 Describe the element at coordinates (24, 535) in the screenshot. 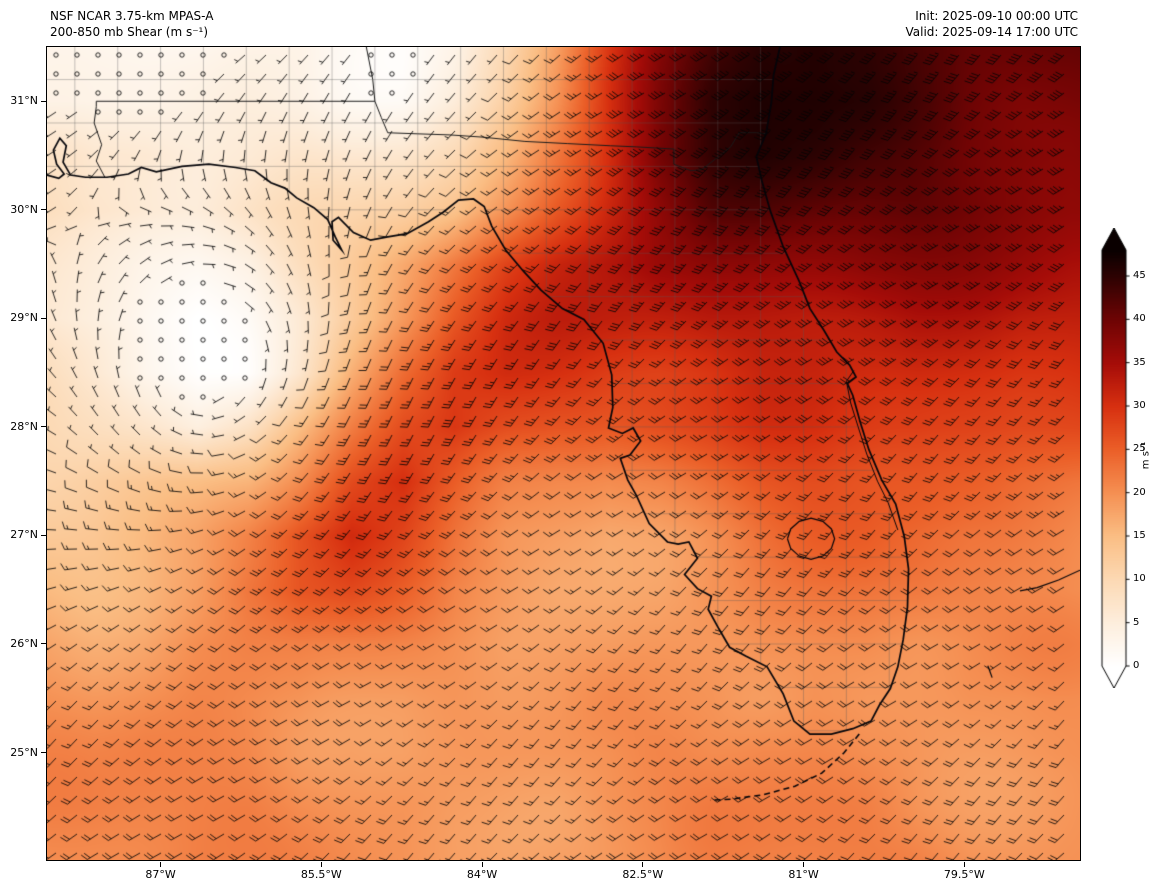

I see `y-tick-label: 27°N` at that location.